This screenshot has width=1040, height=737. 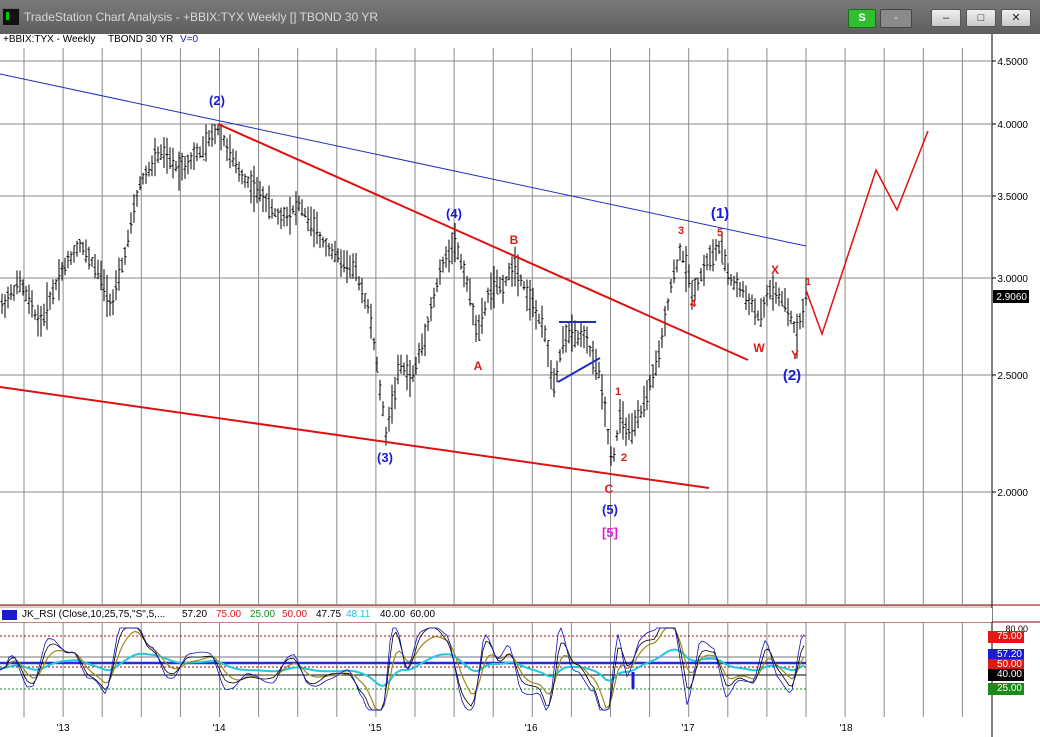 I want to click on restore-button: □, so click(x=981, y=18).